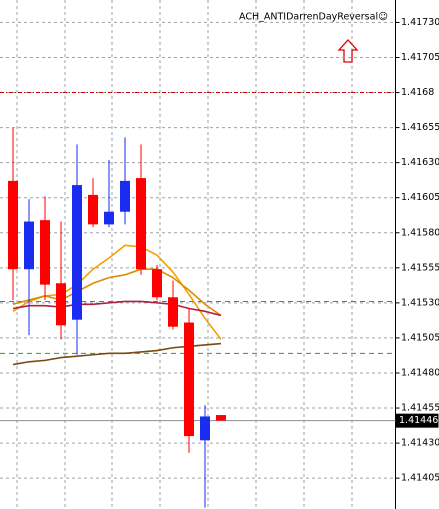 This screenshot has height=509, width=439. Describe the element at coordinates (420, 443) in the screenshot. I see `y-tick-label: 1.41430` at that location.